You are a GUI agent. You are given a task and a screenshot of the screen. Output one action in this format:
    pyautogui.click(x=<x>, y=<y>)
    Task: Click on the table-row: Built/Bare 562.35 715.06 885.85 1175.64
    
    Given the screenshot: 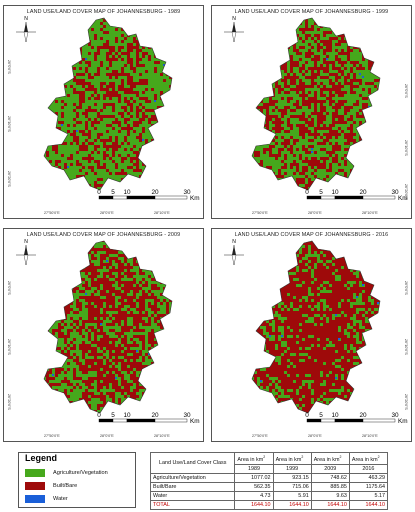 What is the action you would take?
    pyautogui.click(x=269, y=486)
    